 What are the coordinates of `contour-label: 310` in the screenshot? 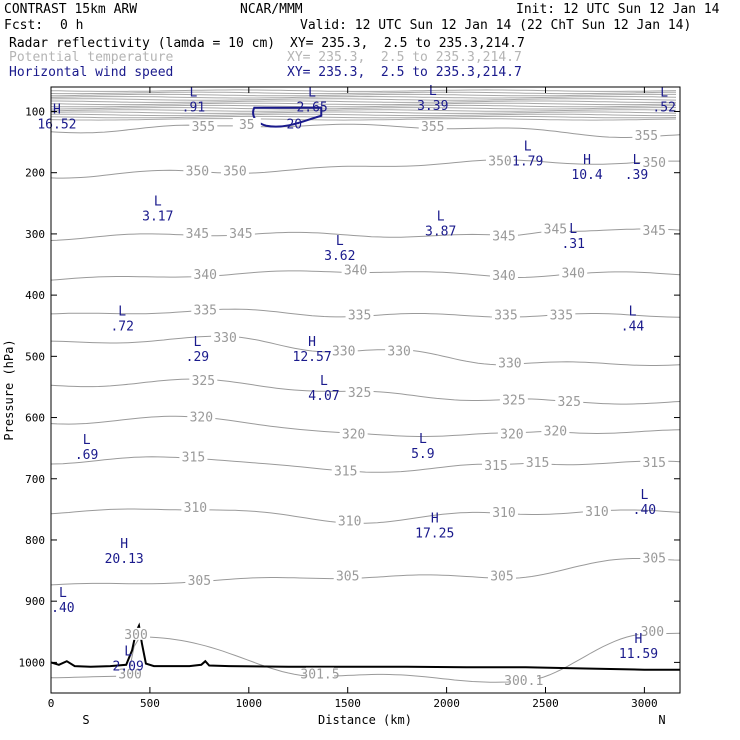 It's located at (195, 508).